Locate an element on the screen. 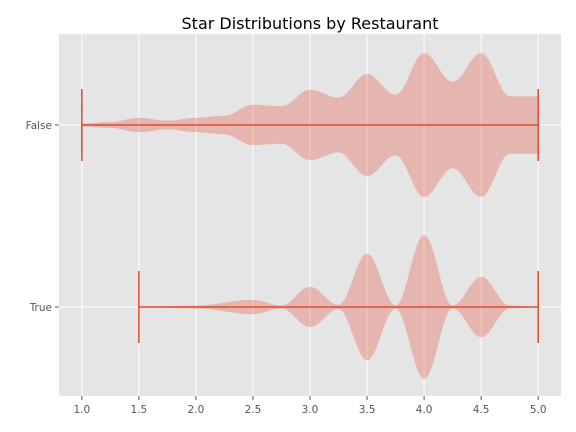  y-tick-label: True is located at coordinates (40, 308).